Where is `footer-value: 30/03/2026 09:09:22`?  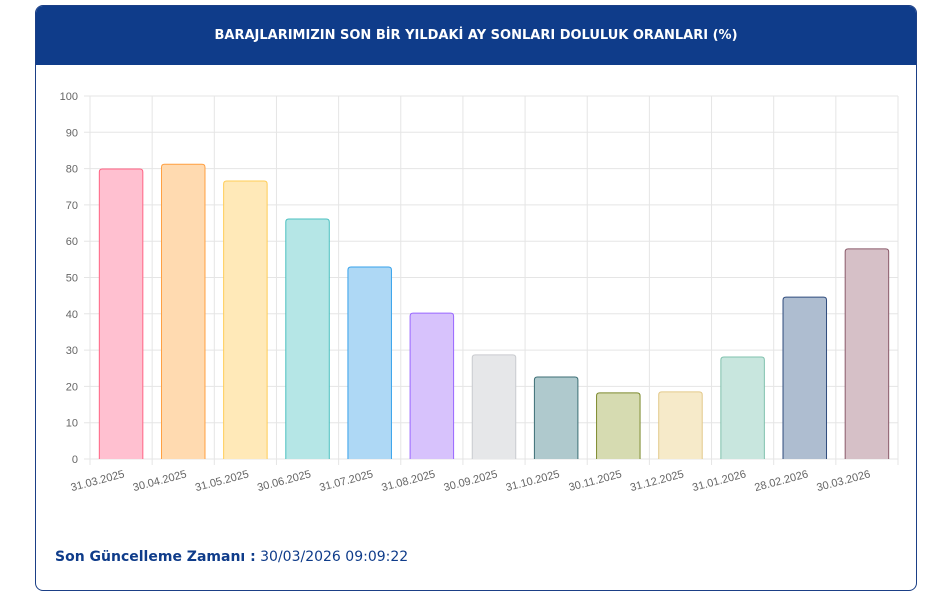
footer-value: 30/03/2026 09:09:22 is located at coordinates (334, 557).